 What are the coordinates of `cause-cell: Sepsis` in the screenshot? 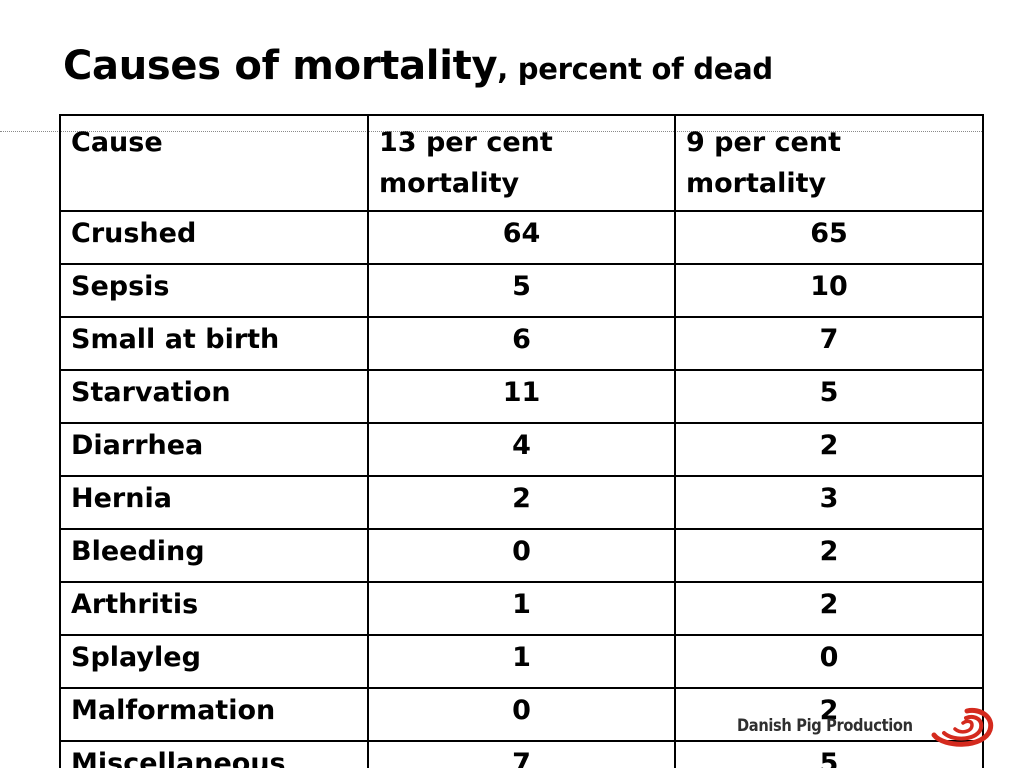 It's located at (214, 290).